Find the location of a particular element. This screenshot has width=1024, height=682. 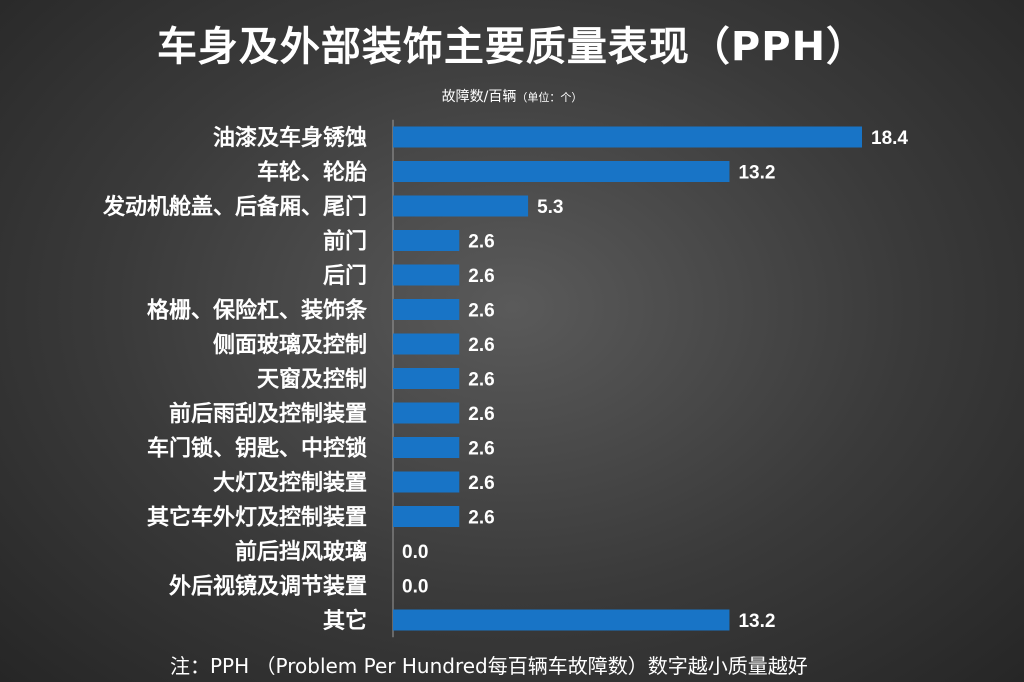

category-label: 格栅、保险杠、装饰条 is located at coordinates (257, 311).